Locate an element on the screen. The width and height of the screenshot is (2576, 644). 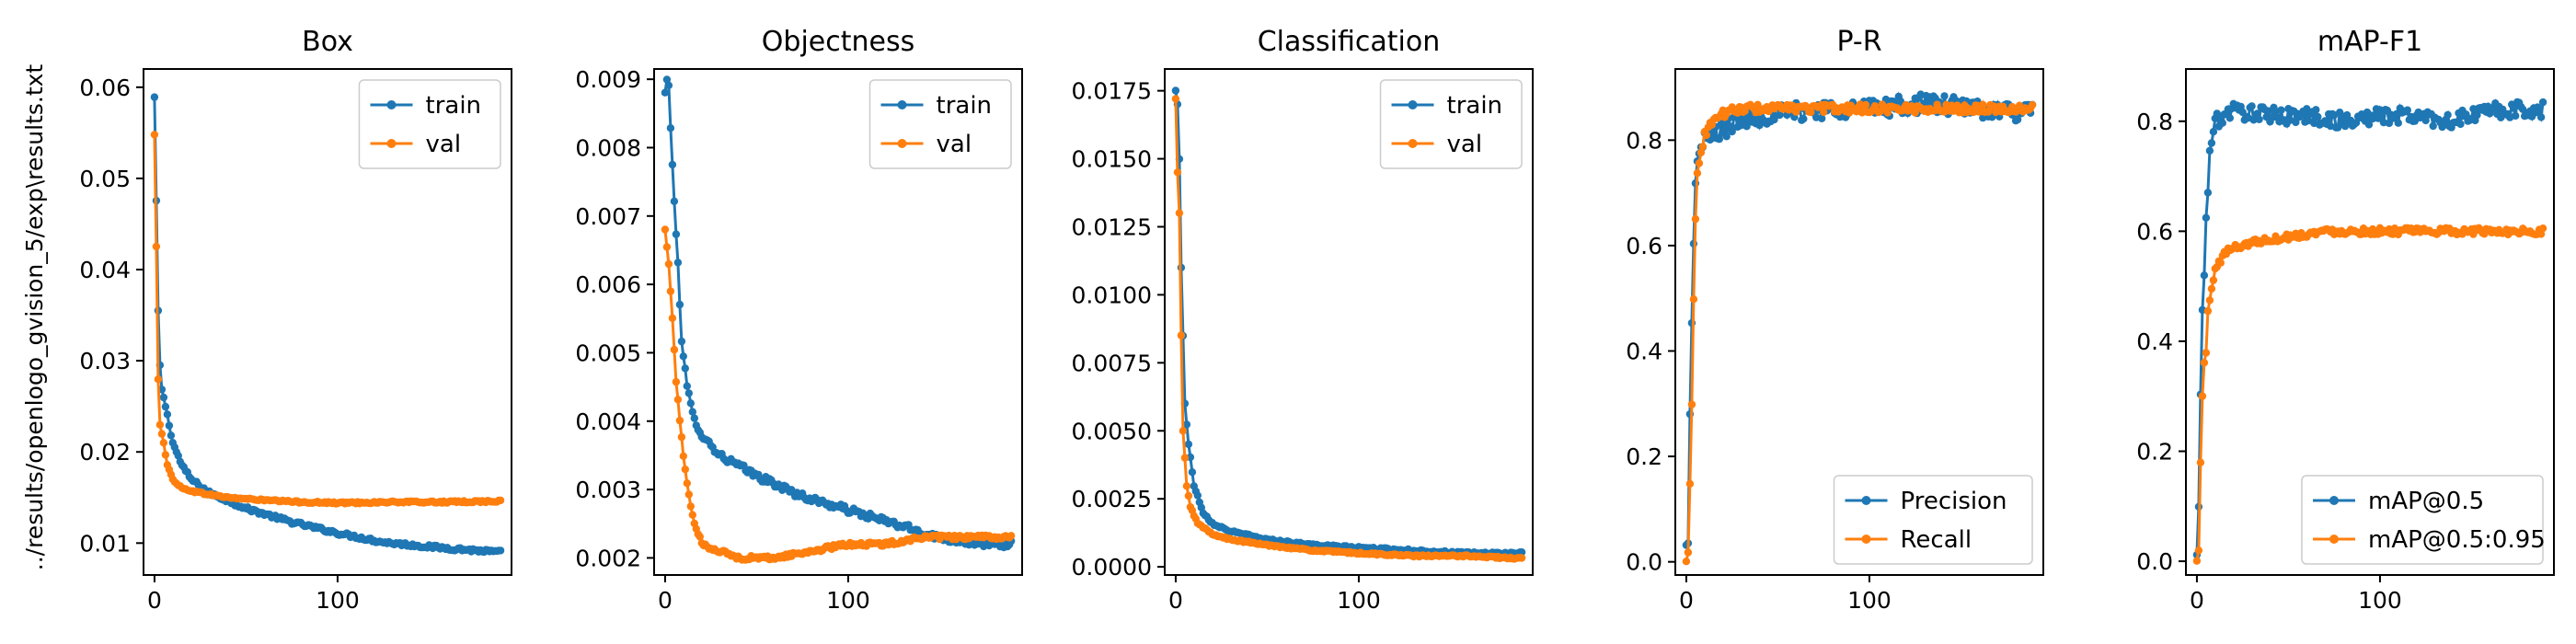
y-tick-label: 0.006 is located at coordinates (608, 284).